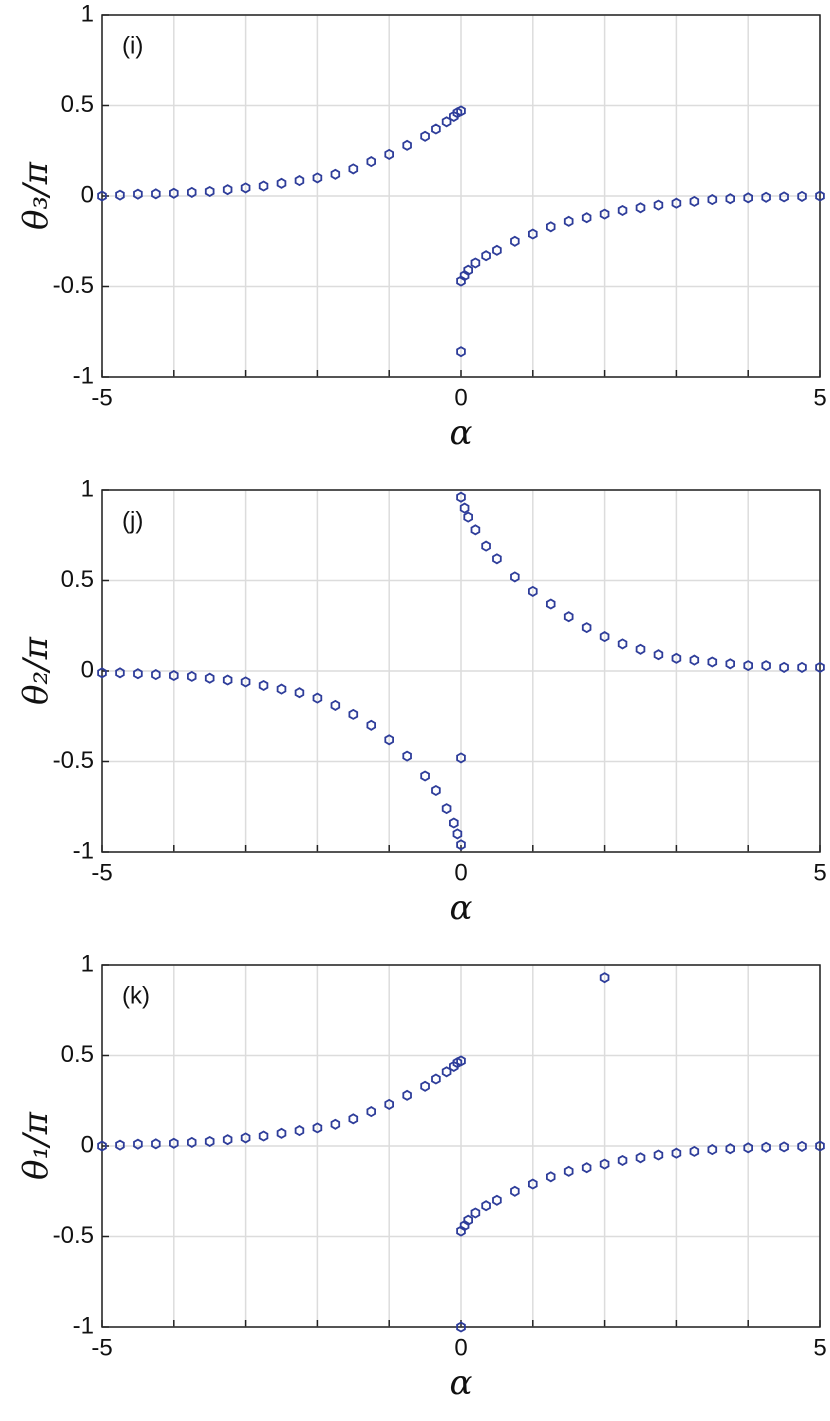 The height and width of the screenshot is (1421, 830). Describe the element at coordinates (132, 520) in the screenshot. I see `panel-label: (j)` at that location.